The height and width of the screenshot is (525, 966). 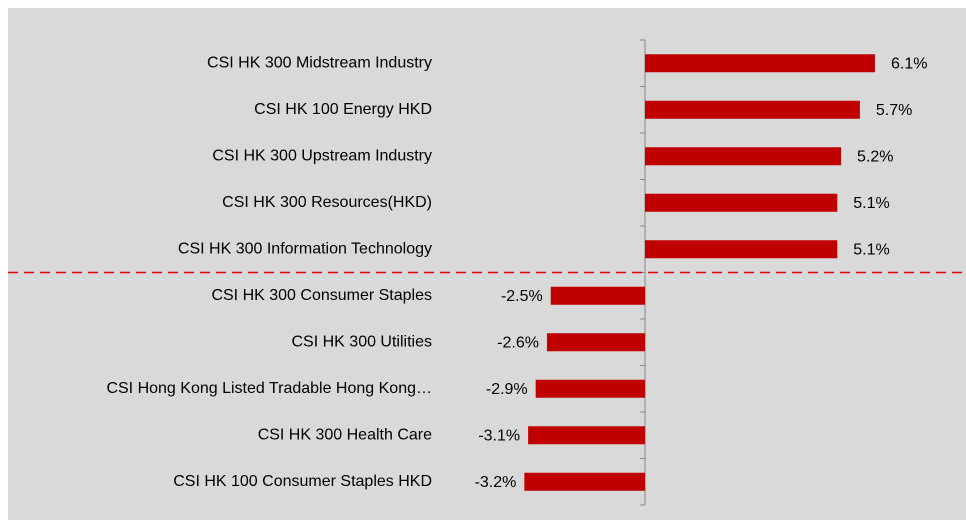 What do you see at coordinates (327, 202) in the screenshot?
I see `category-label: CSI HK 300 Resources(HKD)` at bounding box center [327, 202].